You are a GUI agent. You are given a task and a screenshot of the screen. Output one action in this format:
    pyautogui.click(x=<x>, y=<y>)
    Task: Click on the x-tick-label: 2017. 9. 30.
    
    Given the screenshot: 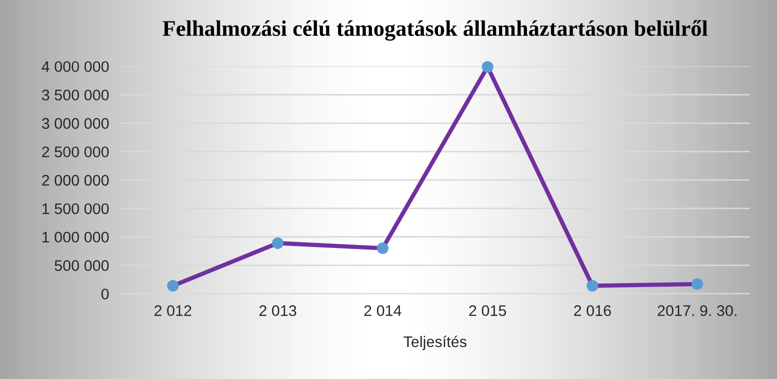 What is the action you would take?
    pyautogui.click(x=697, y=310)
    